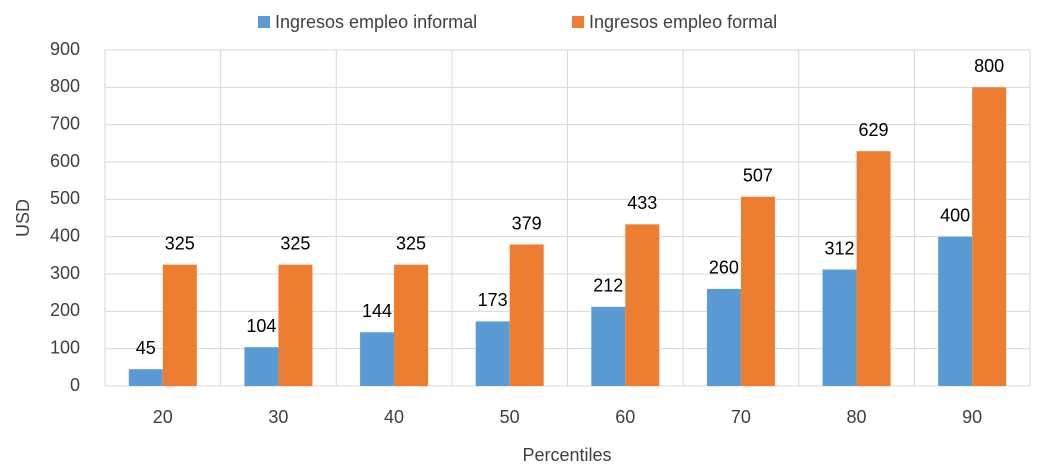 This screenshot has height=466, width=1040. What do you see at coordinates (65, 86) in the screenshot?
I see `y-tick-label: 800` at bounding box center [65, 86].